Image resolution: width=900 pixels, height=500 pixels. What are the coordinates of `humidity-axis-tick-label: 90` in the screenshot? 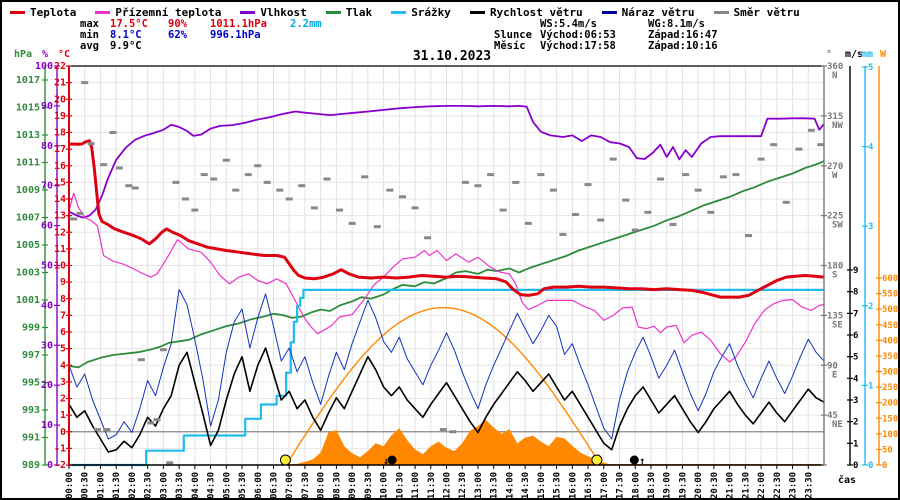 It's located at (47, 106).